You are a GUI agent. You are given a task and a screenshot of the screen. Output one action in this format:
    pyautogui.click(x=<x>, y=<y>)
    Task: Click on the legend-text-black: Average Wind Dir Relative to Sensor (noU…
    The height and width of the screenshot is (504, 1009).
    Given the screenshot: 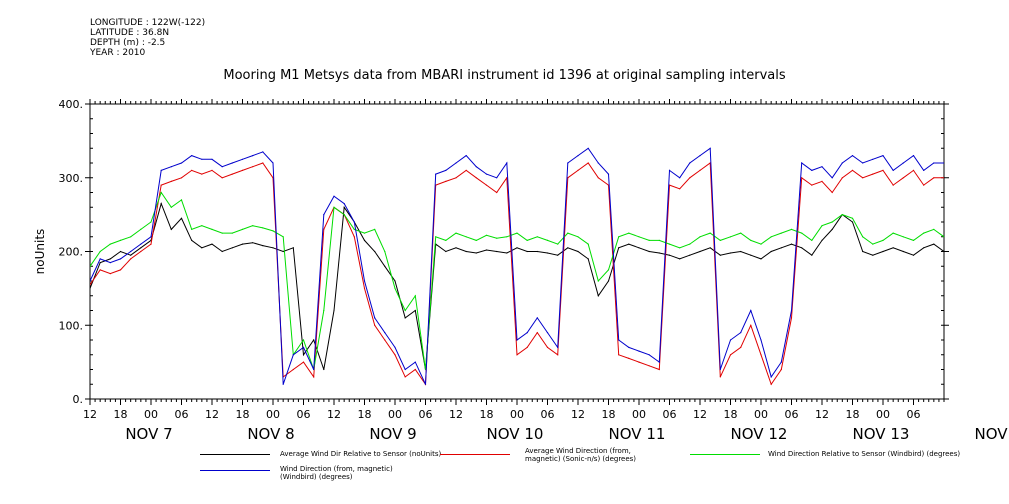 What is the action you would take?
    pyautogui.click(x=361, y=454)
    